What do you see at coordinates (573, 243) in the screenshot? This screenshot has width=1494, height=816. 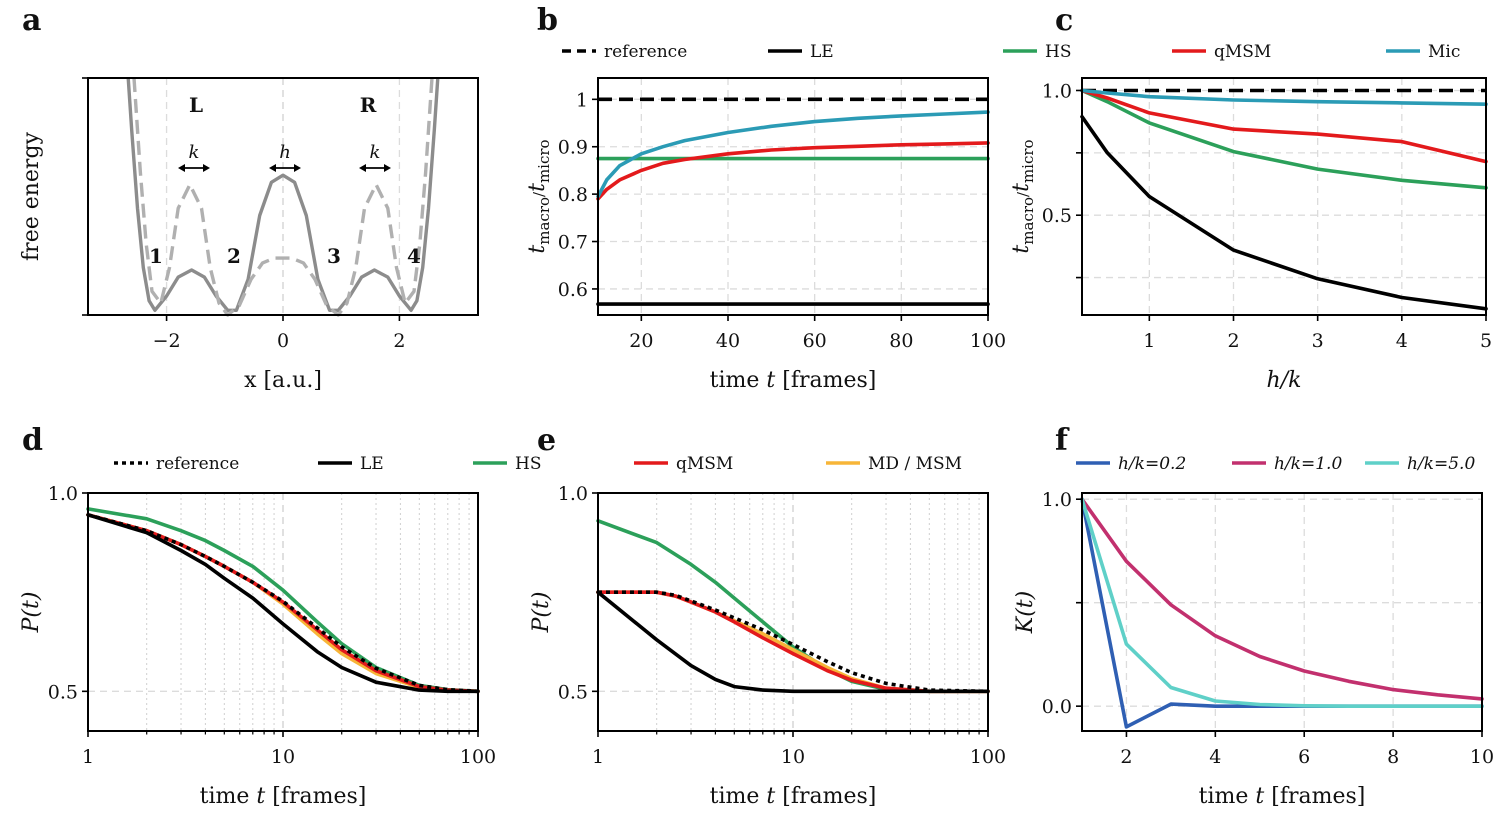 I see `y-tick-label: 0.7` at bounding box center [573, 243].